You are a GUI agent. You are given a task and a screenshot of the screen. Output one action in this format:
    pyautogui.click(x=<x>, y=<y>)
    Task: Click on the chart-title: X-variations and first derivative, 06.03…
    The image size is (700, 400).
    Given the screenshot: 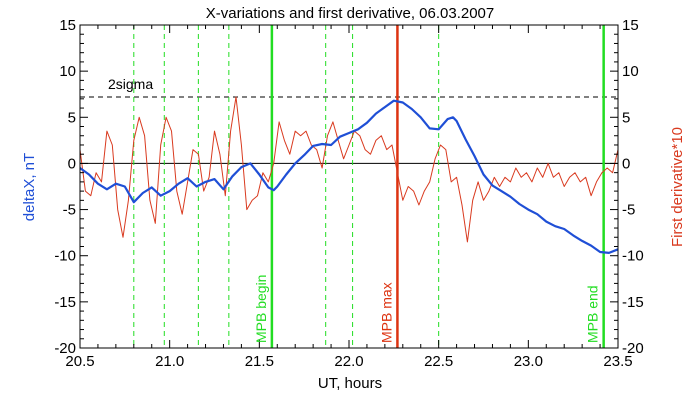 What is the action you would take?
    pyautogui.click(x=350, y=13)
    